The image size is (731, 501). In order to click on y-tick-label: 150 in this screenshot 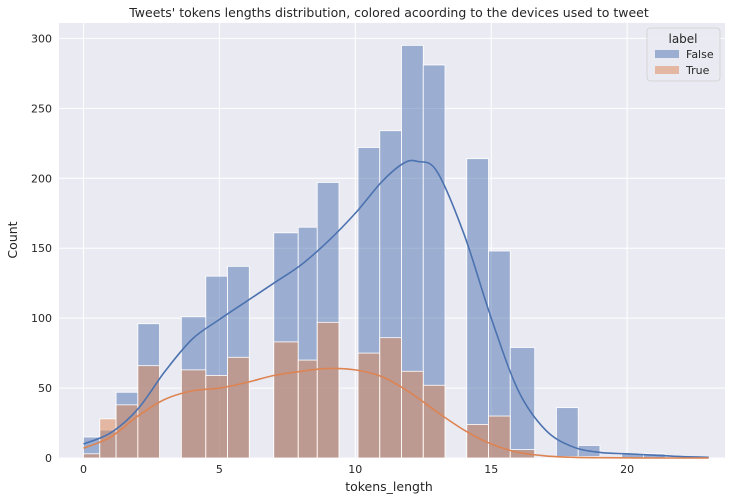, I will do `click(41, 248)`.